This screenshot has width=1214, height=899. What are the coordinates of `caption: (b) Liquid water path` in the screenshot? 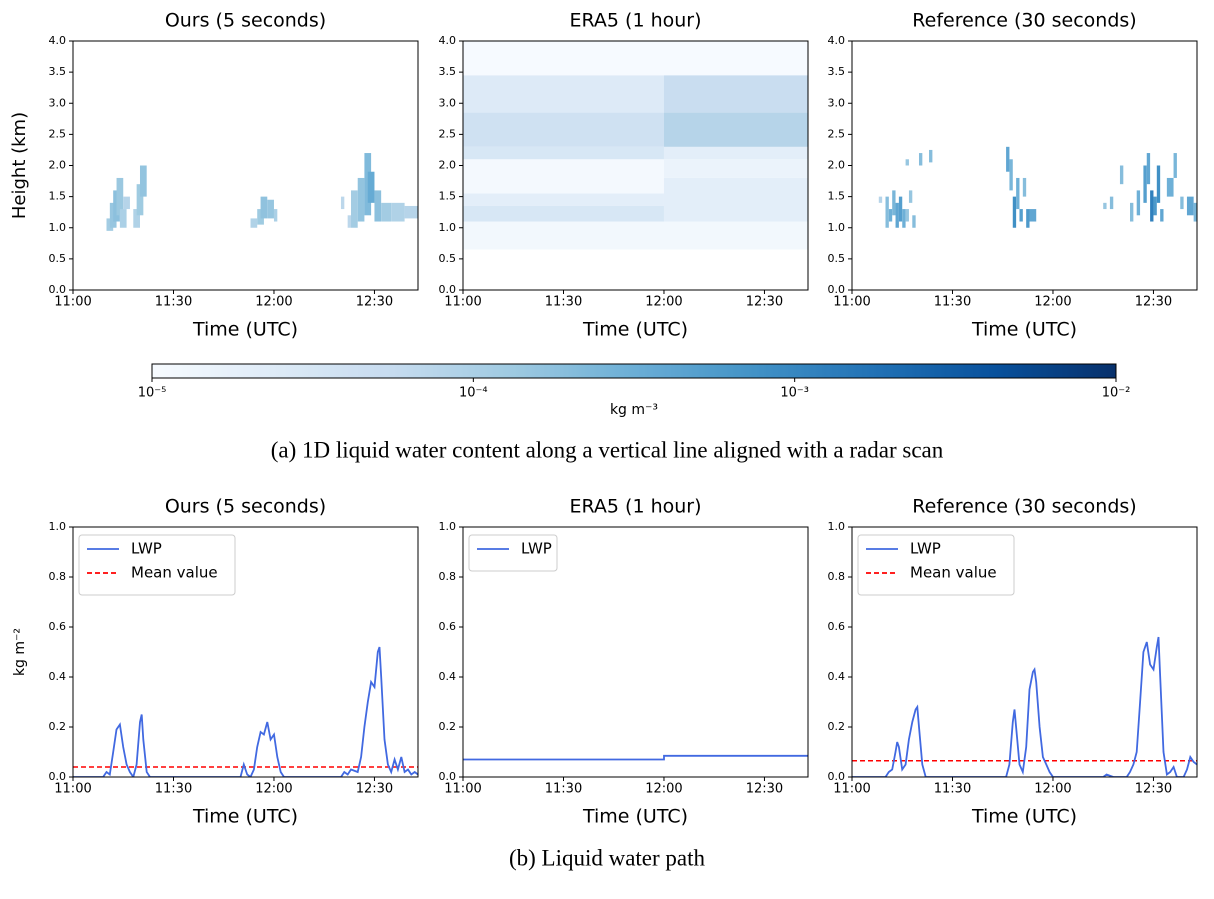 It's located at (607, 857).